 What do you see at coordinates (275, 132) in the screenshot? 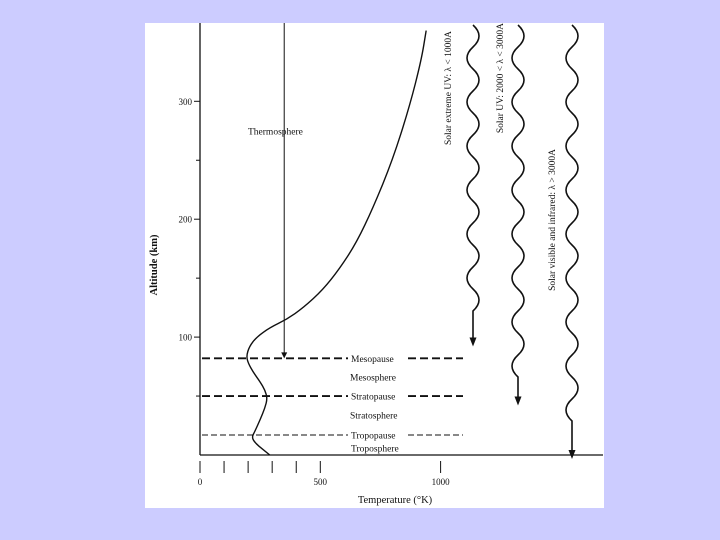
I see `thermosphere-label: Thermosphere` at bounding box center [275, 132].